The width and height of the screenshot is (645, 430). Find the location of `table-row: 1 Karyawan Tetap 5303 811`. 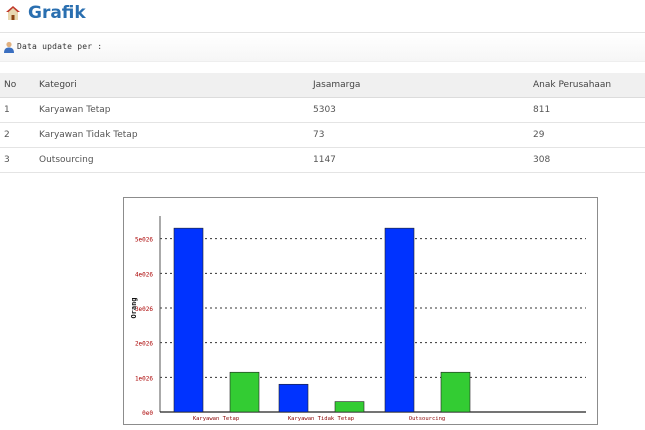

table-row: 1 Karyawan Tetap 5303 811 is located at coordinates (322, 110).